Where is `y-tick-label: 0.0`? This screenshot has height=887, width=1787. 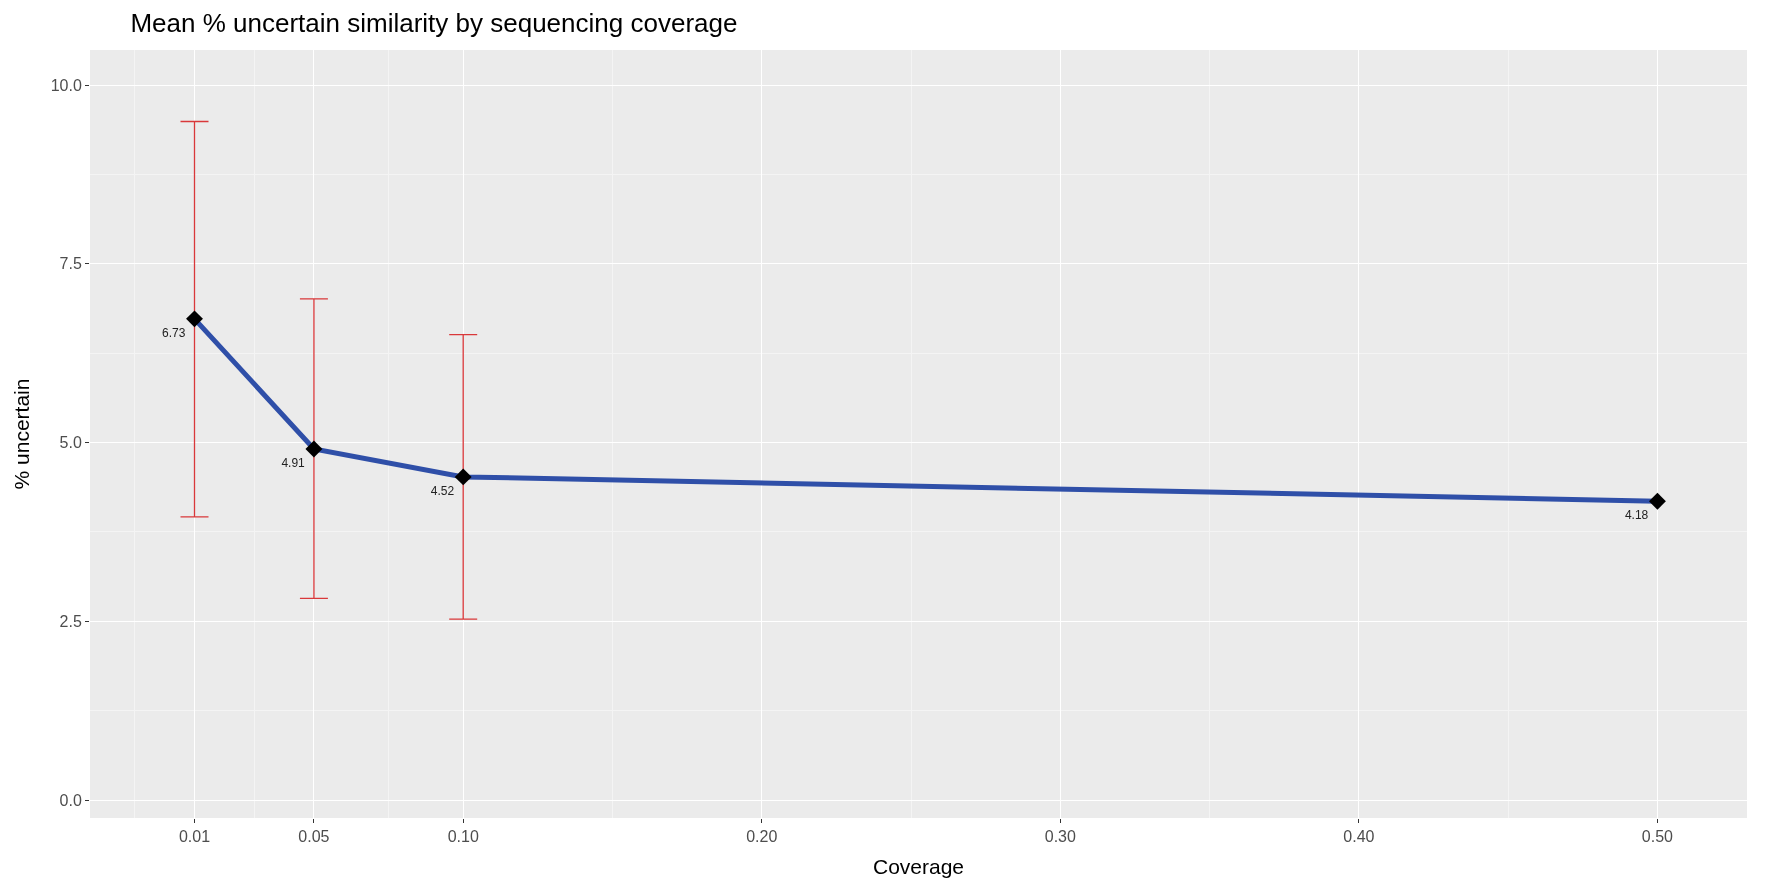 y-tick-label: 0.0 is located at coordinates (70, 800).